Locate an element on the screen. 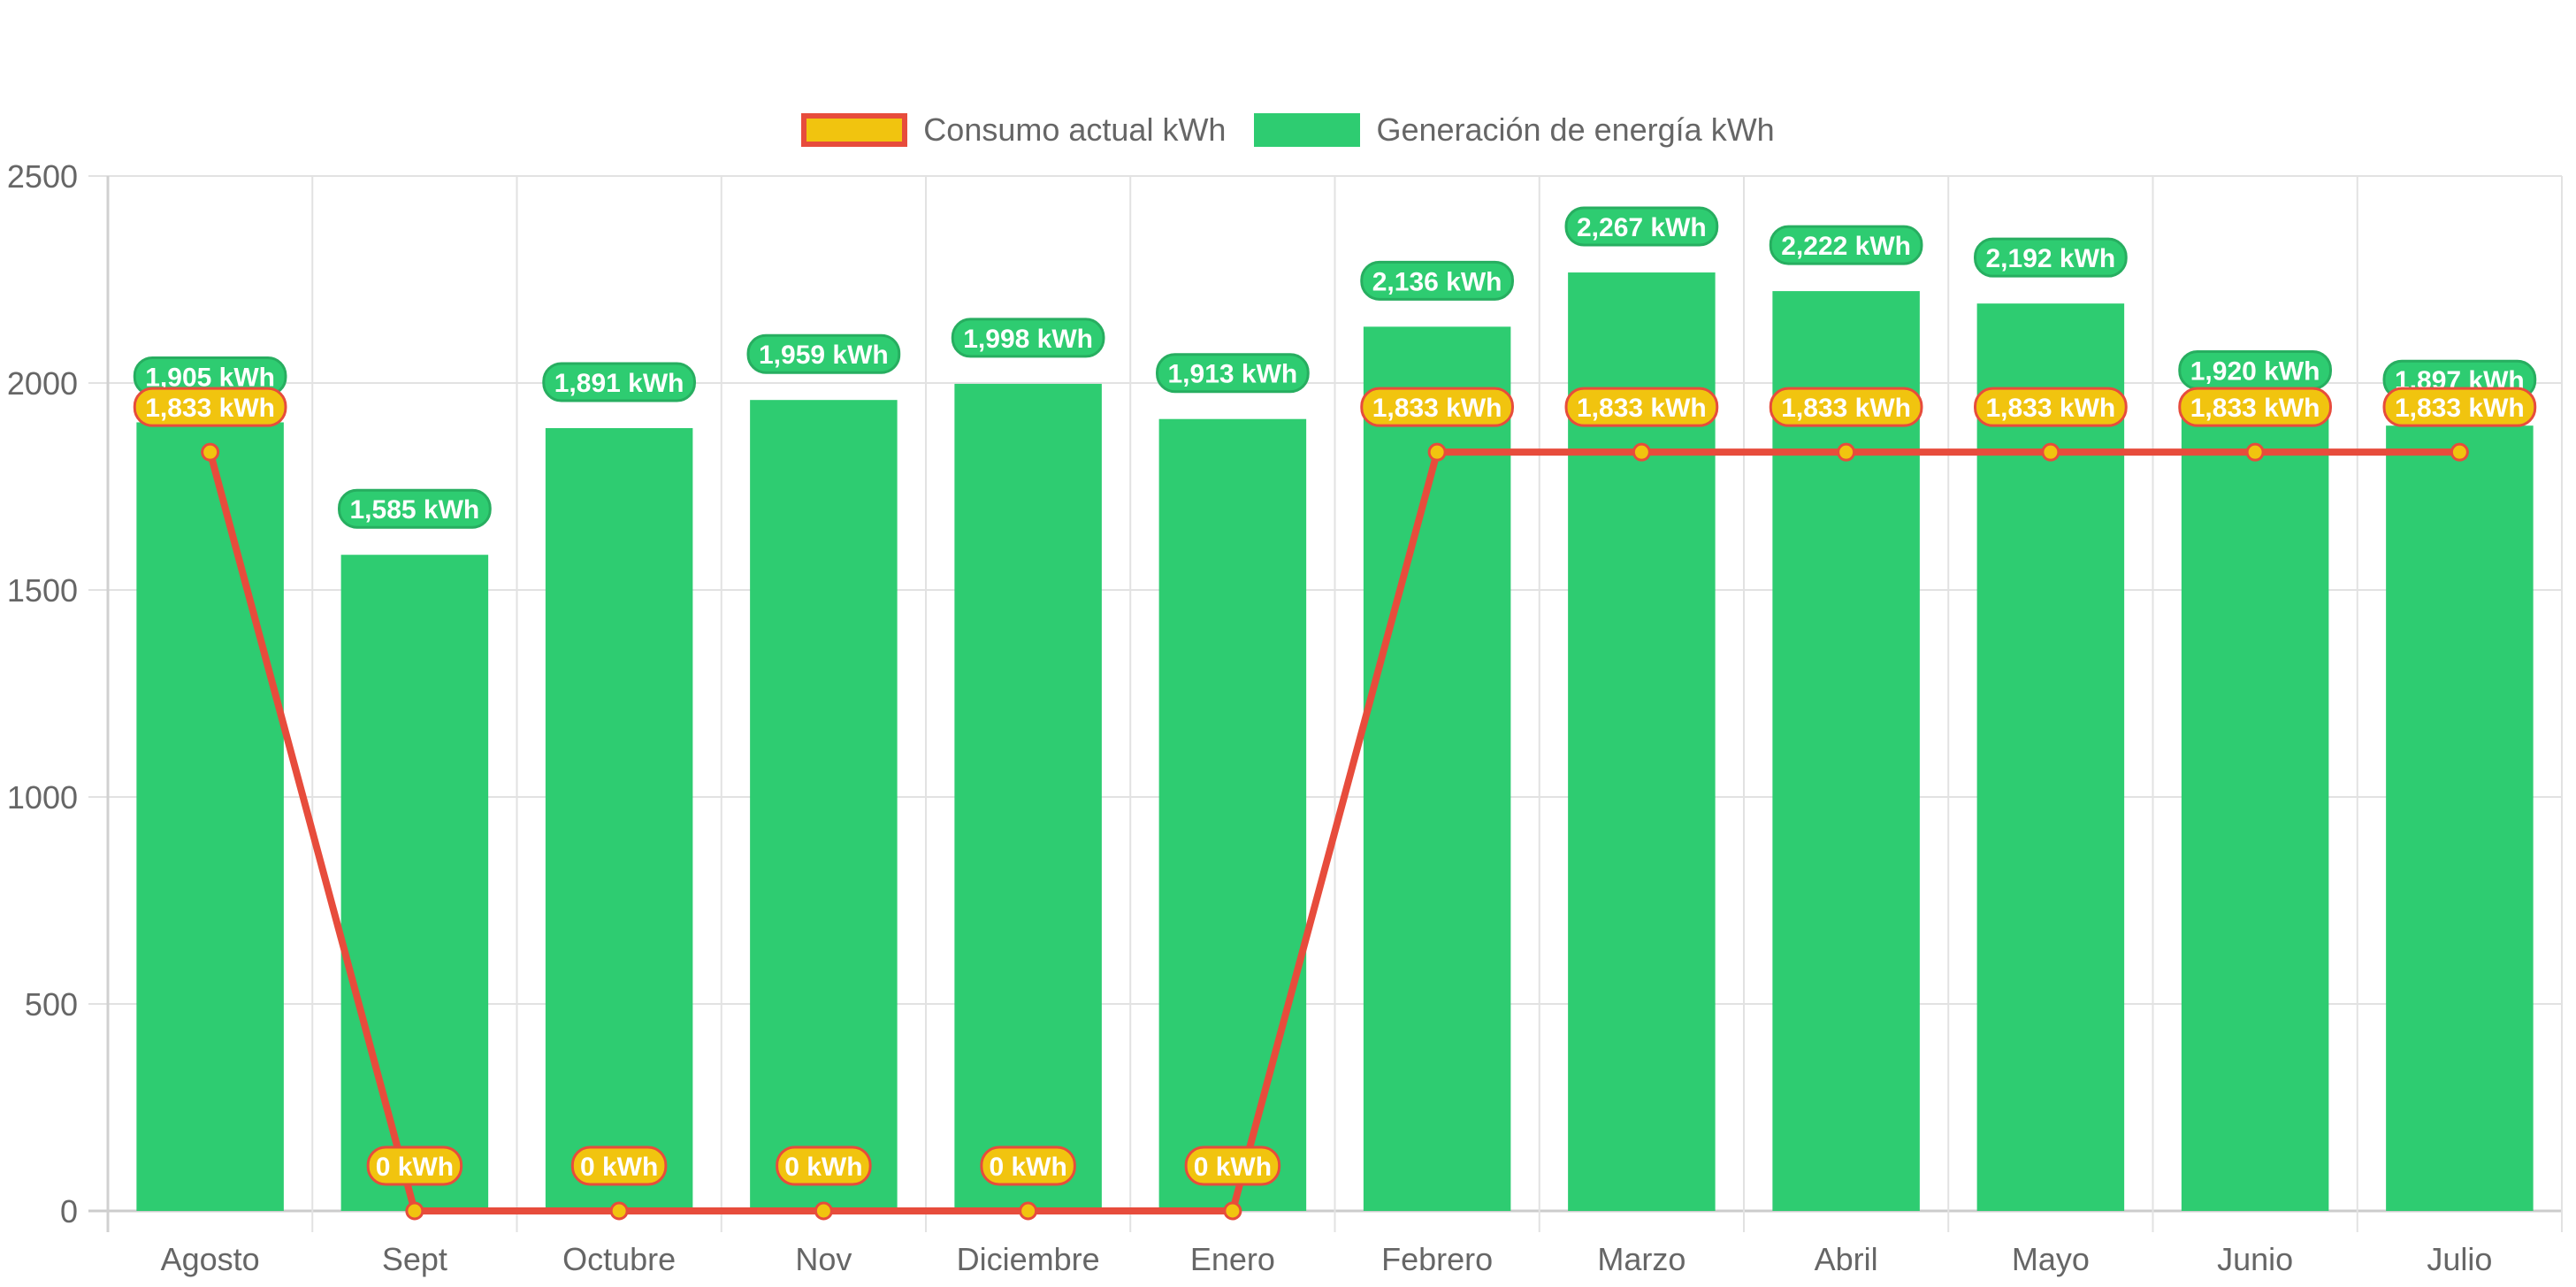  legend-label-consumo: Consumo actual kWh is located at coordinates (1075, 129).